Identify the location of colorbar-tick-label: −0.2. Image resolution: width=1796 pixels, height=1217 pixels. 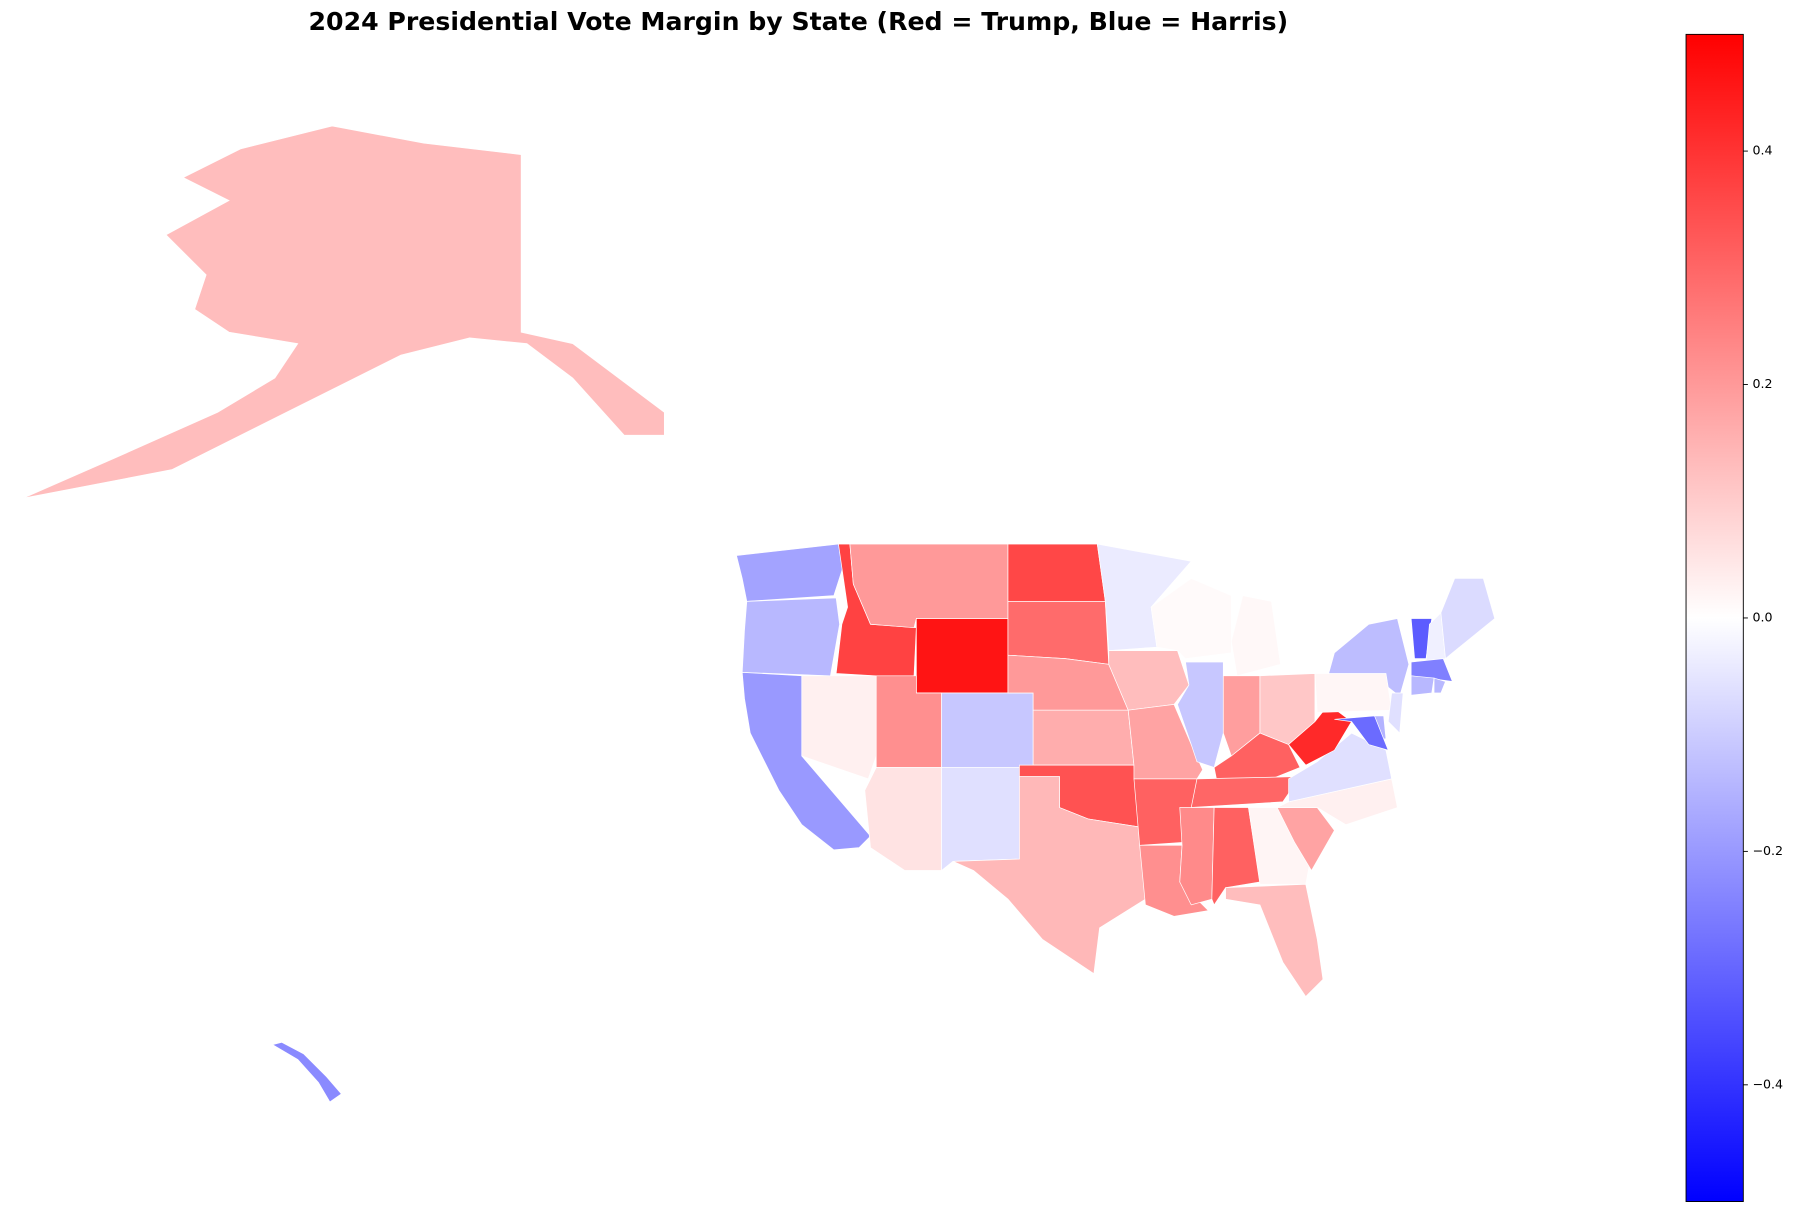
(1767, 850).